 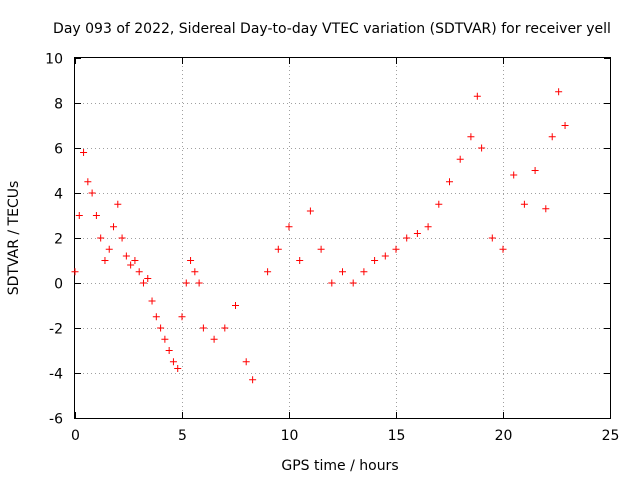 I want to click on y-tick-label: -6, so click(x=56, y=420).